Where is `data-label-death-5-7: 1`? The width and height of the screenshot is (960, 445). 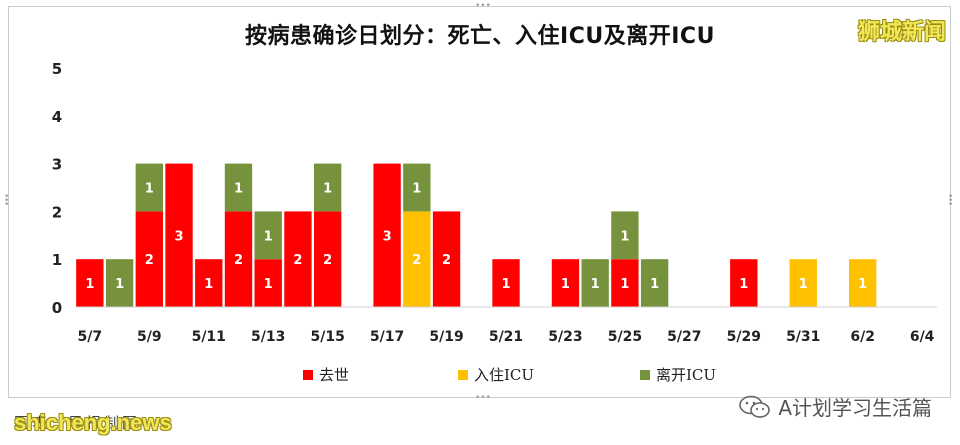
data-label-death-5-7: 1 is located at coordinates (89, 284).